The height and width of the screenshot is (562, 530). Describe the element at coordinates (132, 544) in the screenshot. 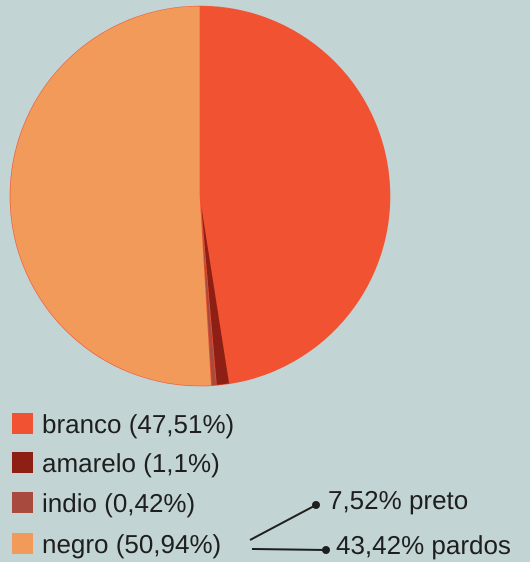

I see `legend-label: negro (50,94%)` at that location.